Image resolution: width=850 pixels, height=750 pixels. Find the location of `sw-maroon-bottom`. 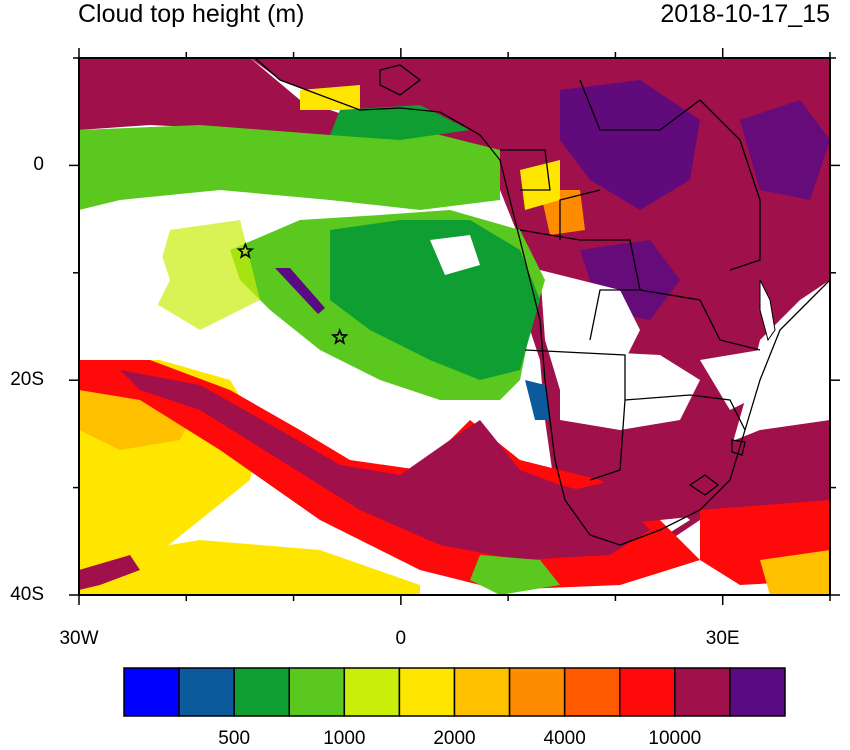

sw-maroon-bottom is located at coordinates (109, 572).